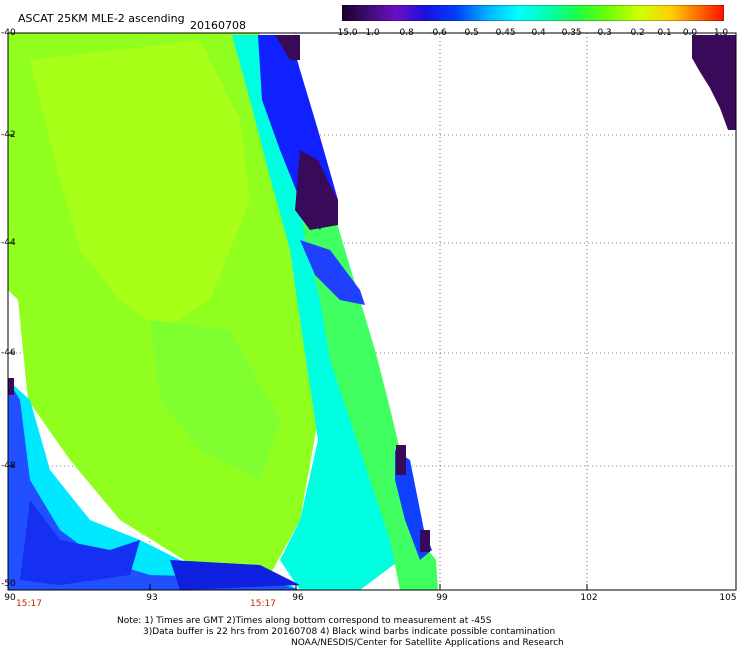  Describe the element at coordinates (8, 33) in the screenshot. I see `lat-label: -40` at that location.